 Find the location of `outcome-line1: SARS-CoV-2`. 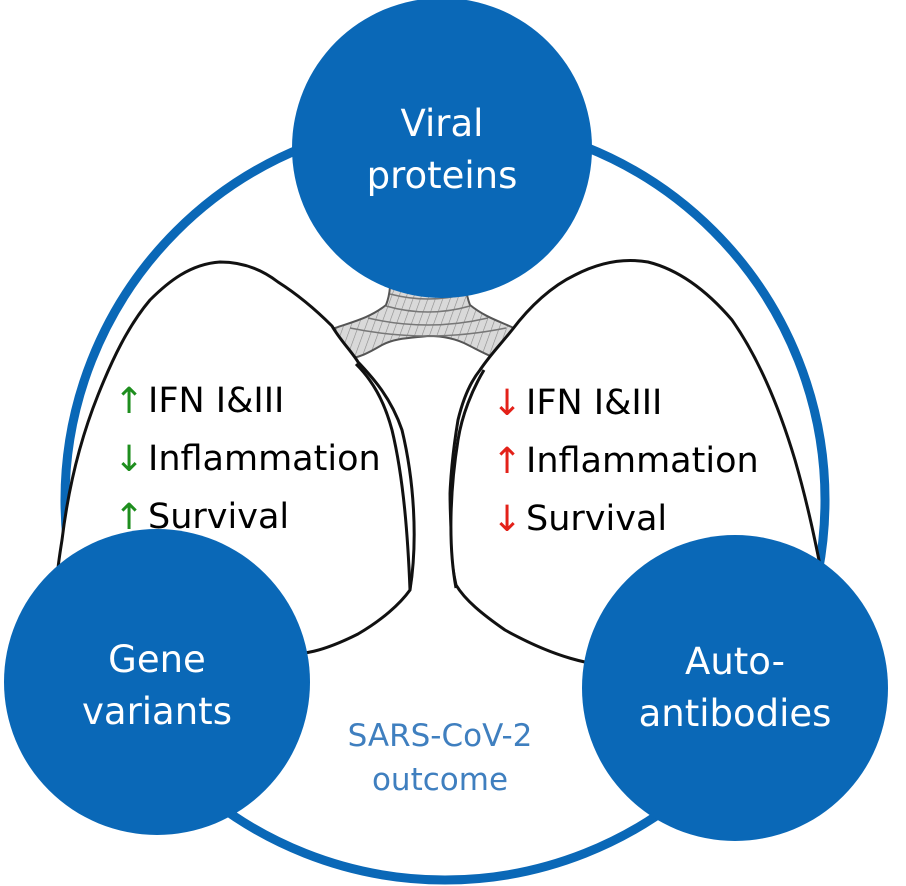

outcome-line1: SARS-CoV-2 is located at coordinates (440, 736).